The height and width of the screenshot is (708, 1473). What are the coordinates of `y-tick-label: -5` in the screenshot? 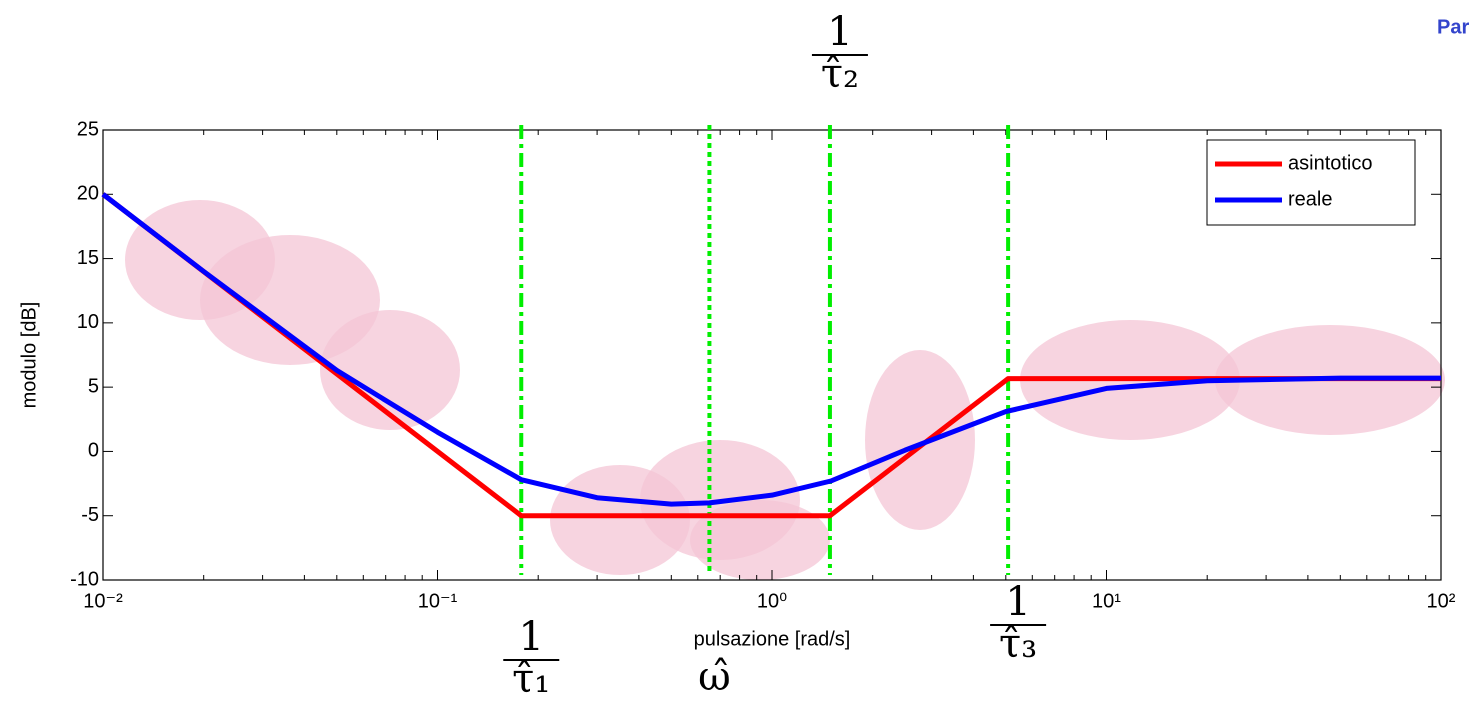 It's located at (90, 515).